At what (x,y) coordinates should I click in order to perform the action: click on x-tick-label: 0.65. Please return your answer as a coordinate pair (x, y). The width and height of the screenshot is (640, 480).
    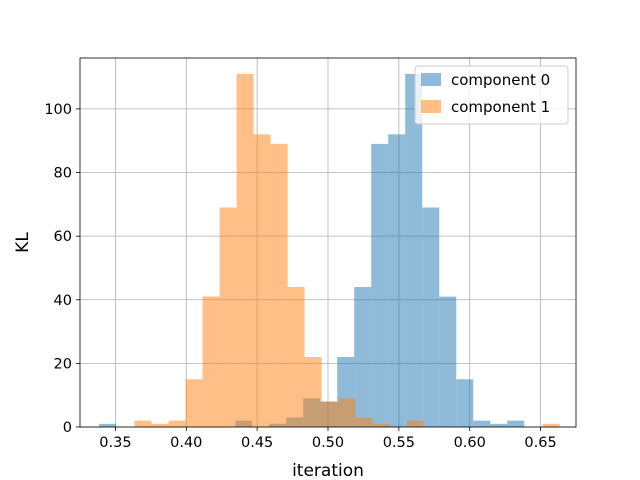
    Looking at the image, I should click on (540, 443).